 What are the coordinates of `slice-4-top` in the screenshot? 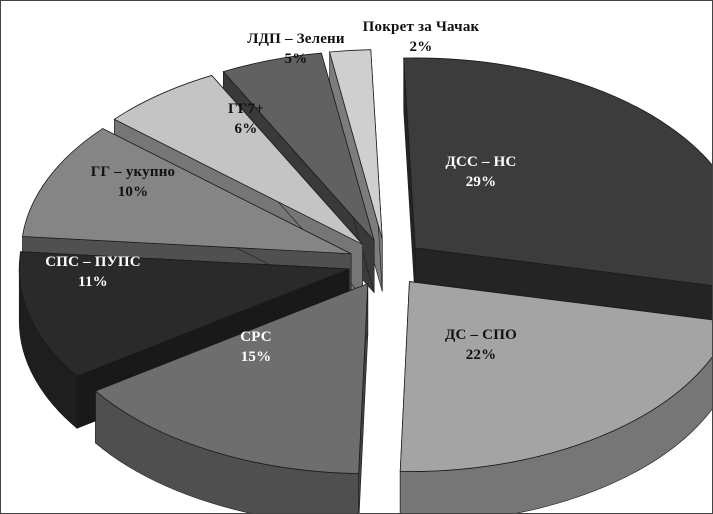 It's located at (186, 191).